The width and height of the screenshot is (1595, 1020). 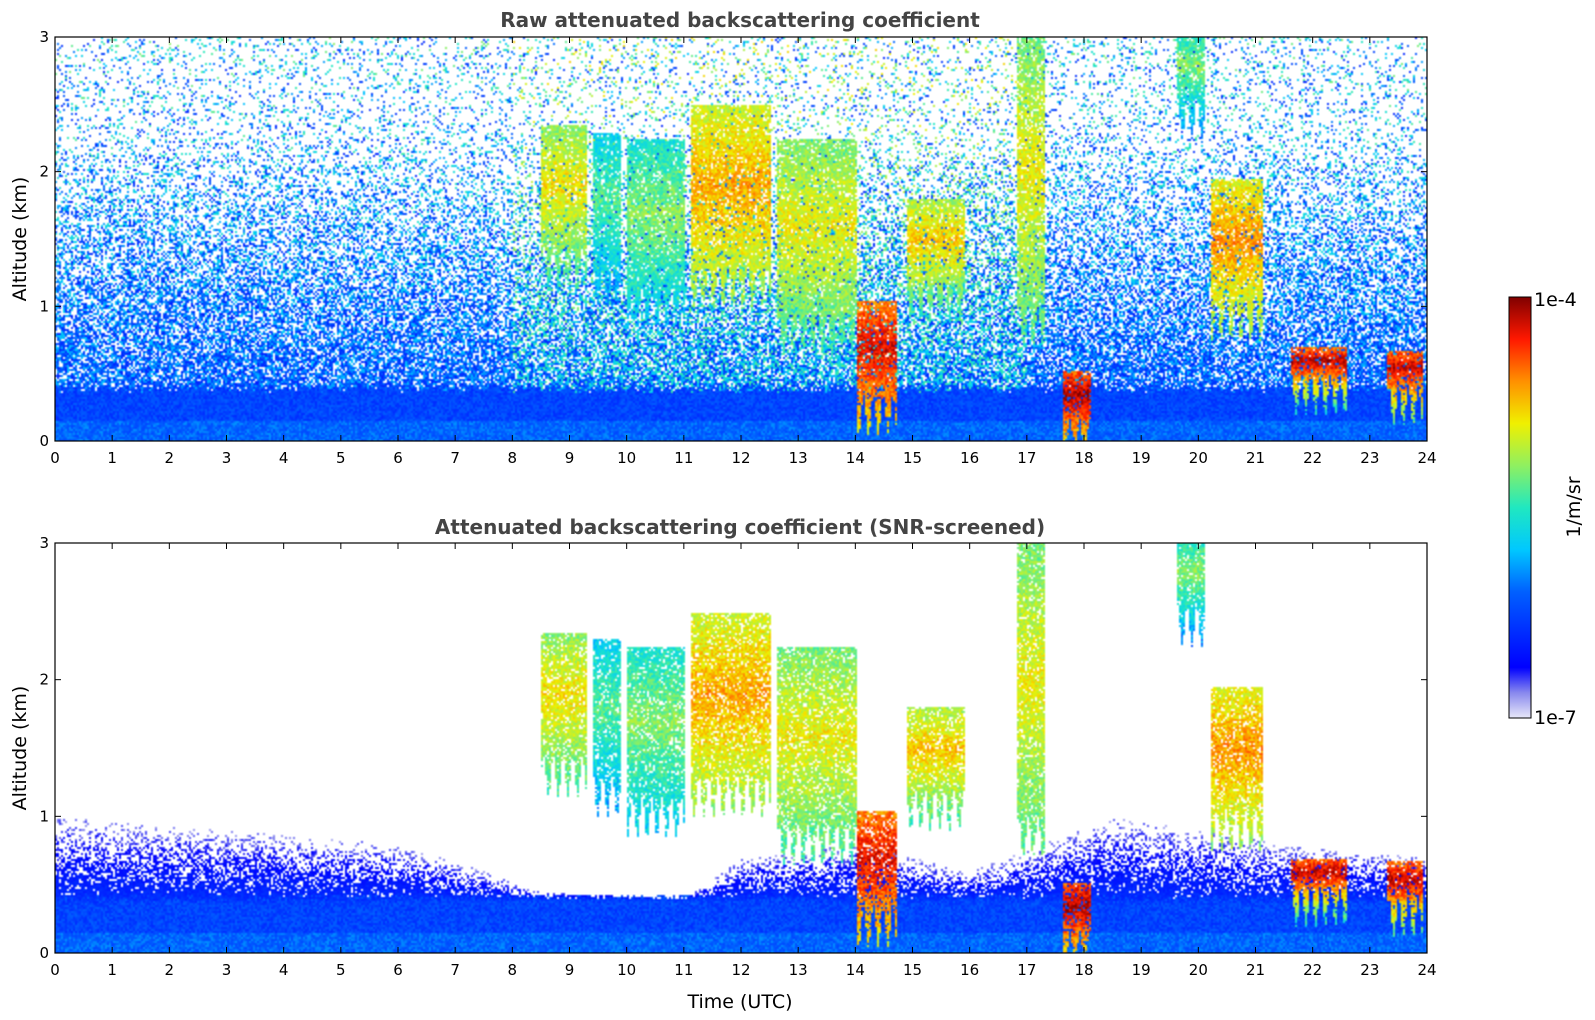 I want to click on colorbar-unit-label: 1/m/sr, so click(x=1574, y=506).